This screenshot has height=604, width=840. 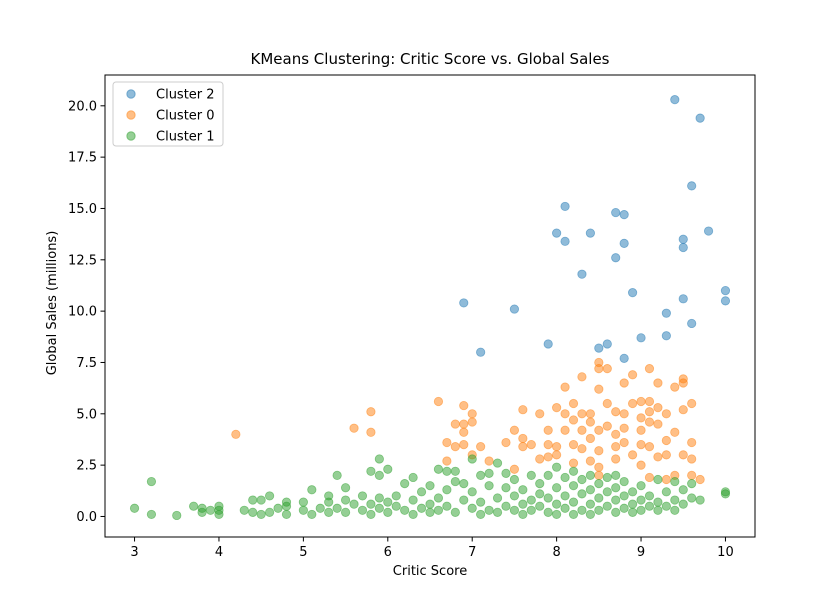 What do you see at coordinates (82, 158) in the screenshot?
I see `y-tick-label: 17.5` at bounding box center [82, 158].